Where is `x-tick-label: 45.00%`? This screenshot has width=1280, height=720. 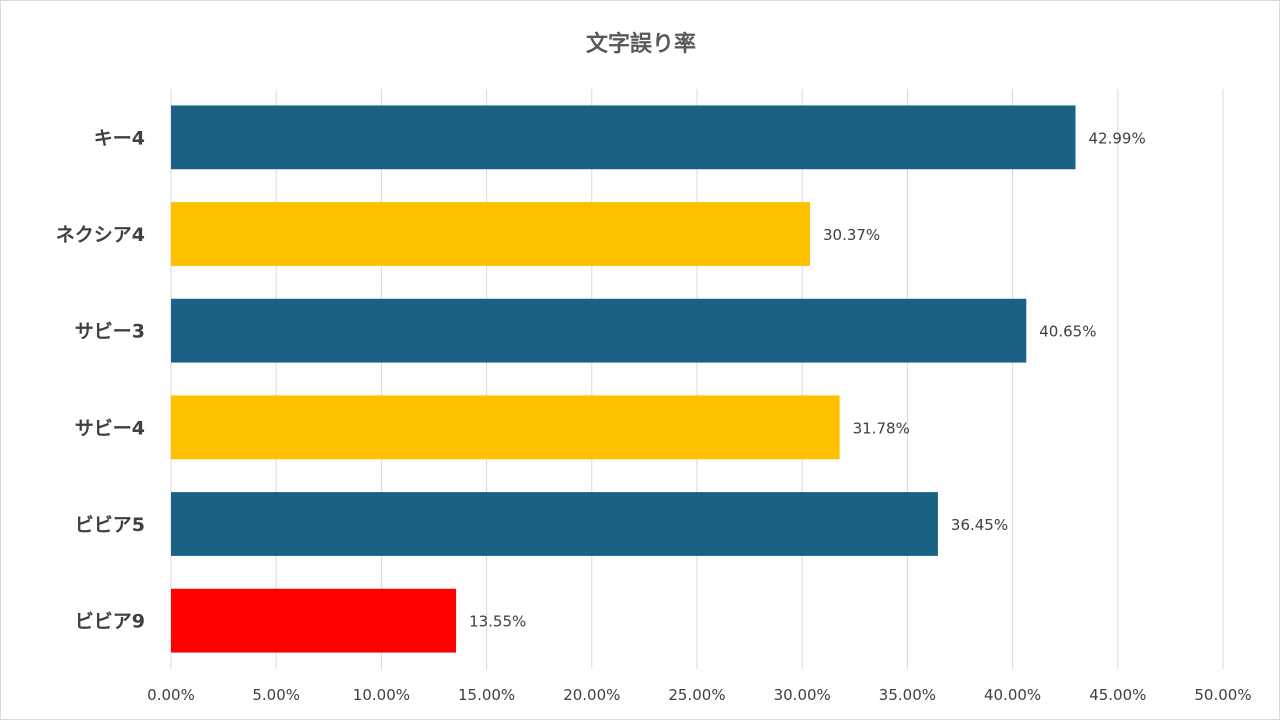
x-tick-label: 45.00% is located at coordinates (1117, 695).